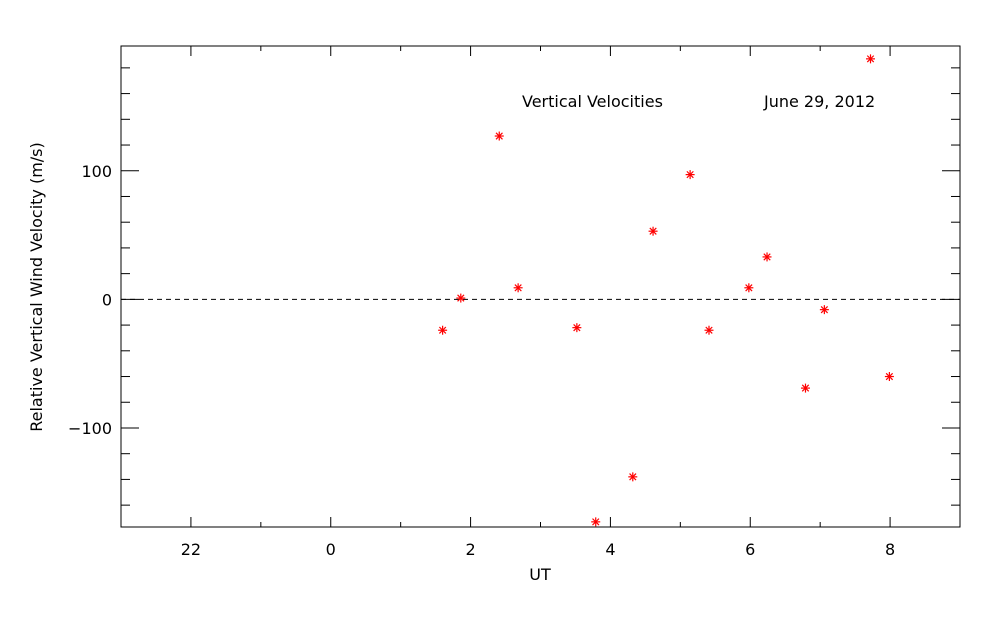 Image resolution: width=1000 pixels, height=625 pixels. What do you see at coordinates (610, 549) in the screenshot?
I see `x-tick-label: 4` at bounding box center [610, 549].